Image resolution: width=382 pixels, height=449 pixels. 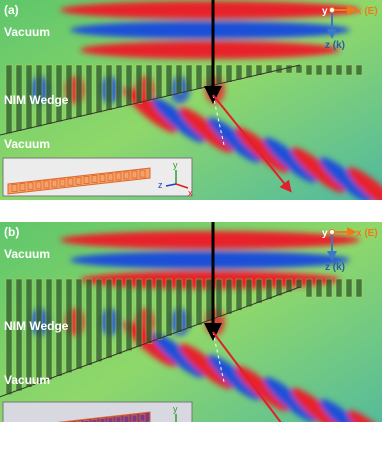 I want to click on axis-label: z (k), so click(x=335, y=267).